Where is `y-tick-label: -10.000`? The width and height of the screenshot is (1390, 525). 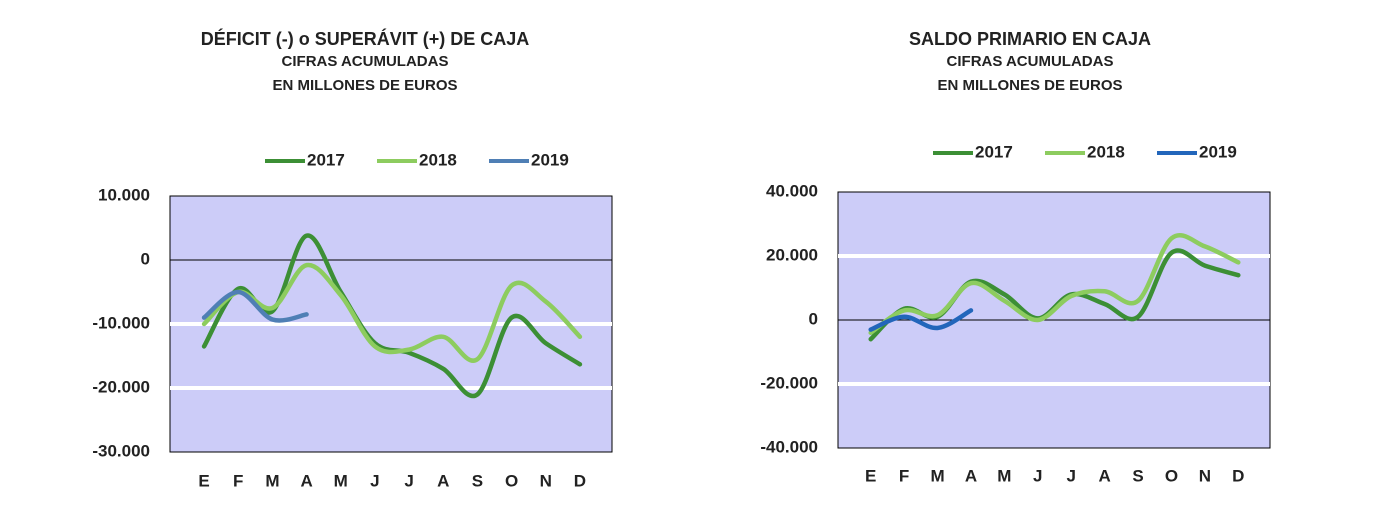 y-tick-label: -10.000 is located at coordinates (121, 322).